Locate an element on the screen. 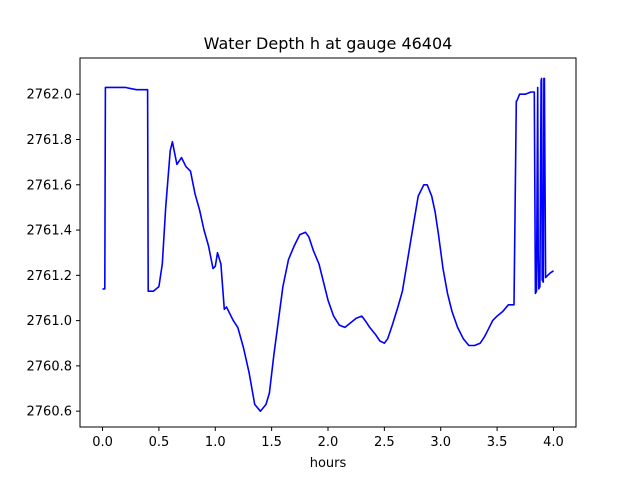 This screenshot has height=480, width=640. y-tick-label: 2762.0 is located at coordinates (50, 95).